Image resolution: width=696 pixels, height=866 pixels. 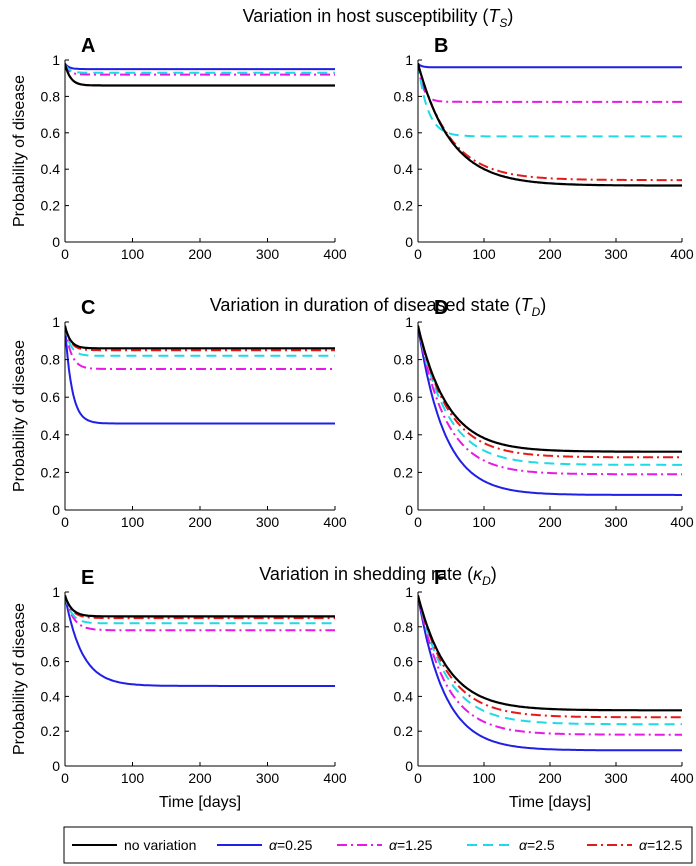 I want to click on panel-c: 0 100 200 300 400 0 0.2 0.4 0.6 0.8 1 C, so click(x=194, y=413).